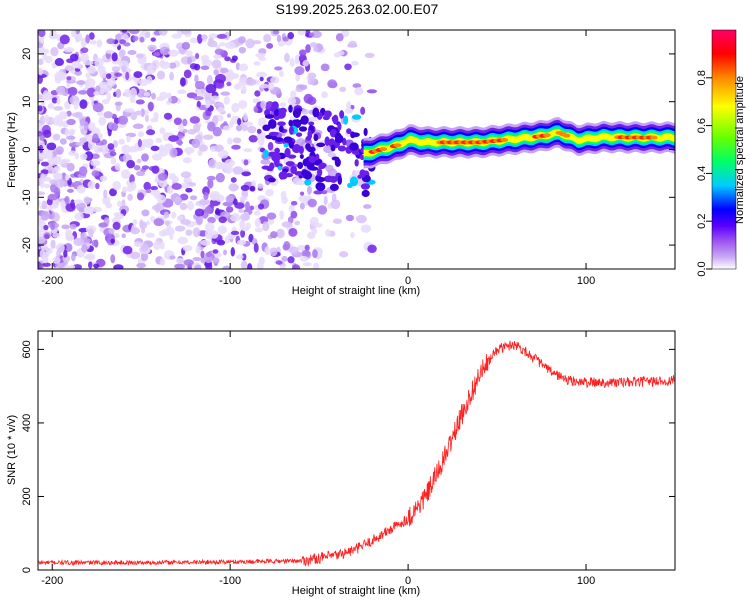  I want to click on figure-title: S199.2025.263.02.00.E07, so click(357, 9).